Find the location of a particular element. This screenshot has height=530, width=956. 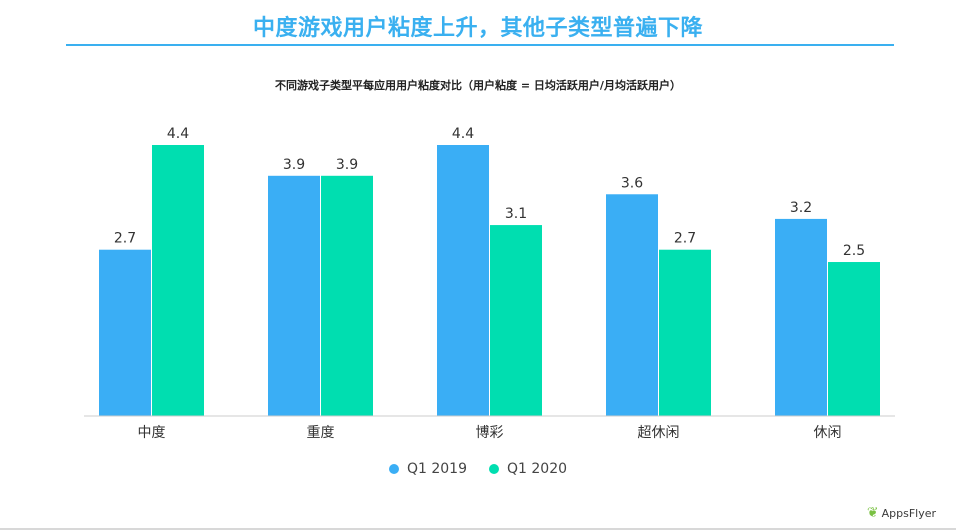

category-label-2: 重度 is located at coordinates (321, 433).